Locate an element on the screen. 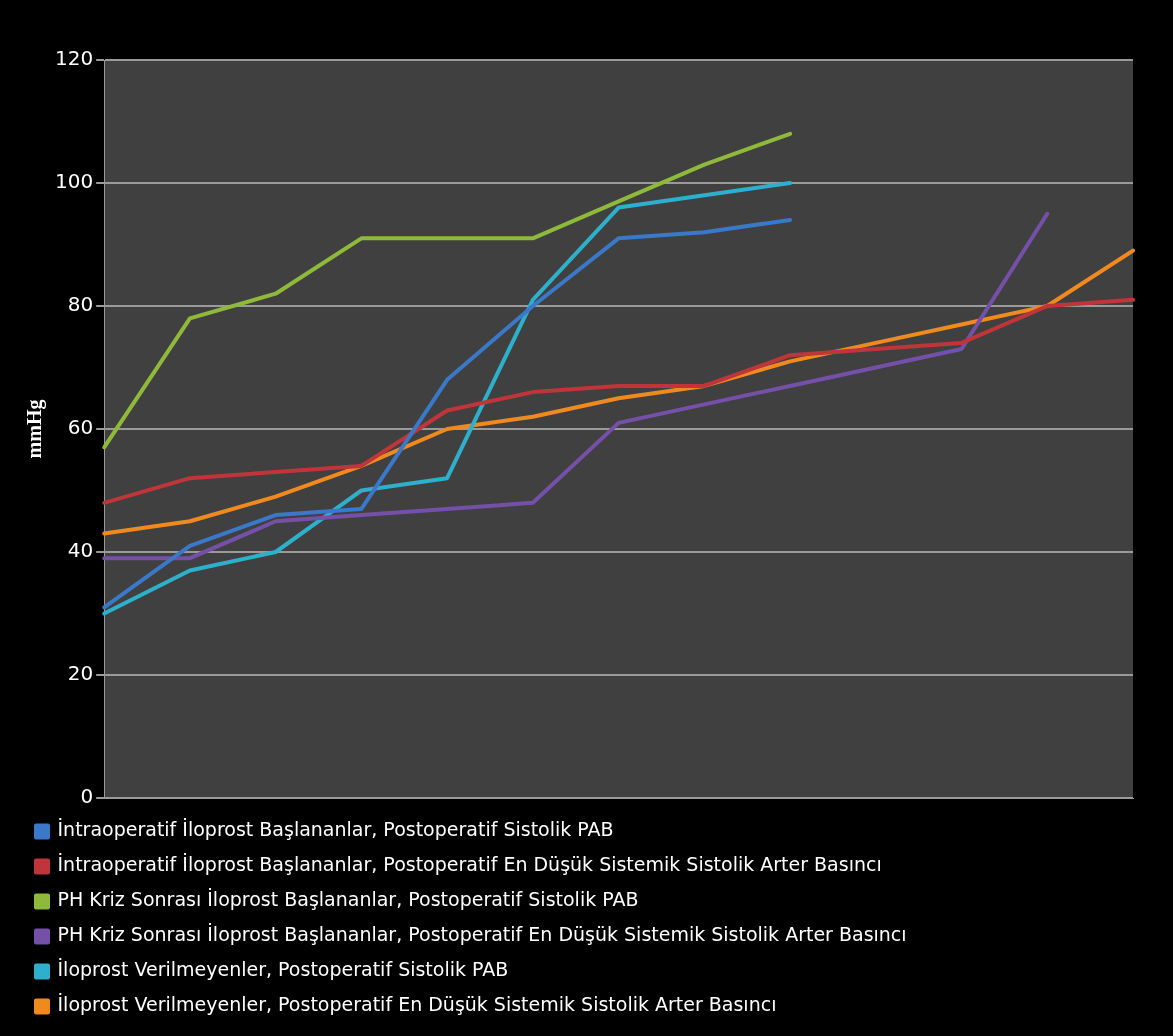  y-tick-label: 80 is located at coordinates (80, 304).